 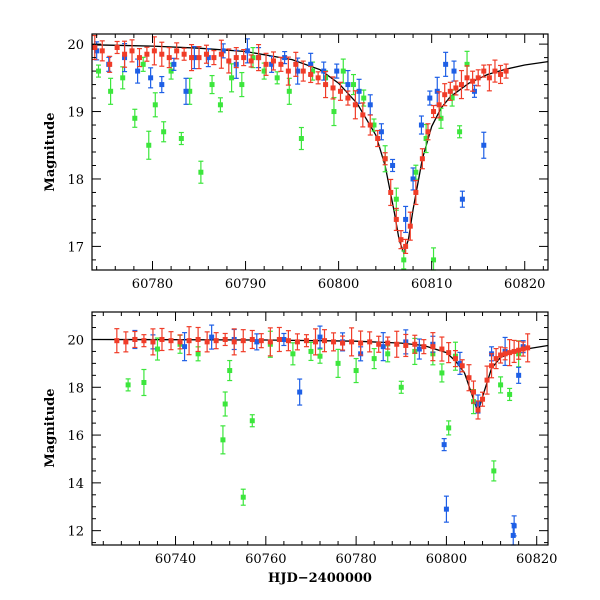 What do you see at coordinates (152, 284) in the screenshot?
I see `top-x-tick-label: 60780` at bounding box center [152, 284].